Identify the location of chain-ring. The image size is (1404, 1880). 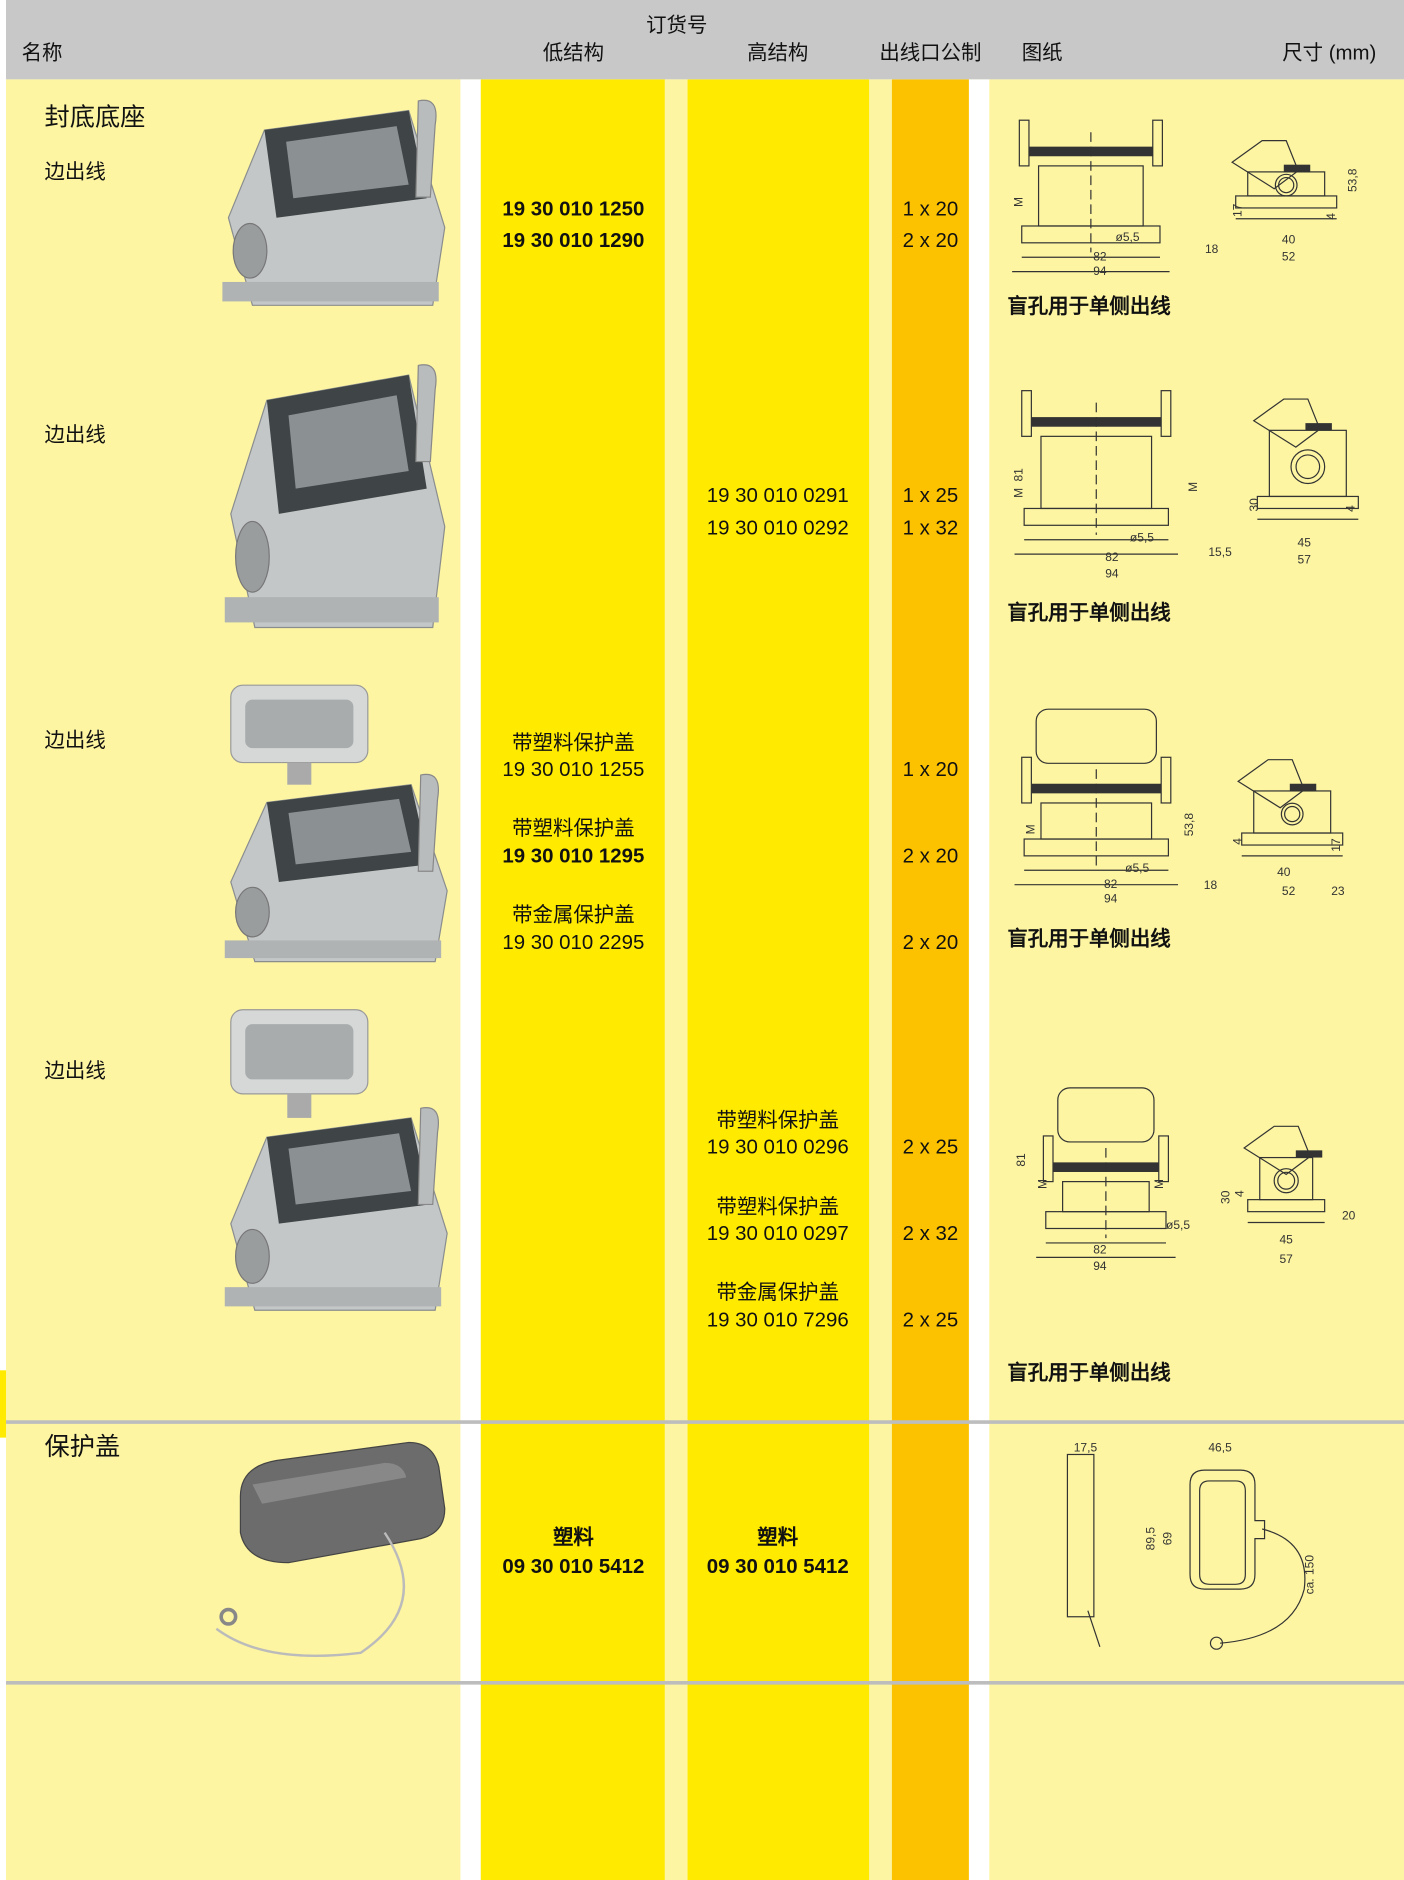
(1216, 1643).